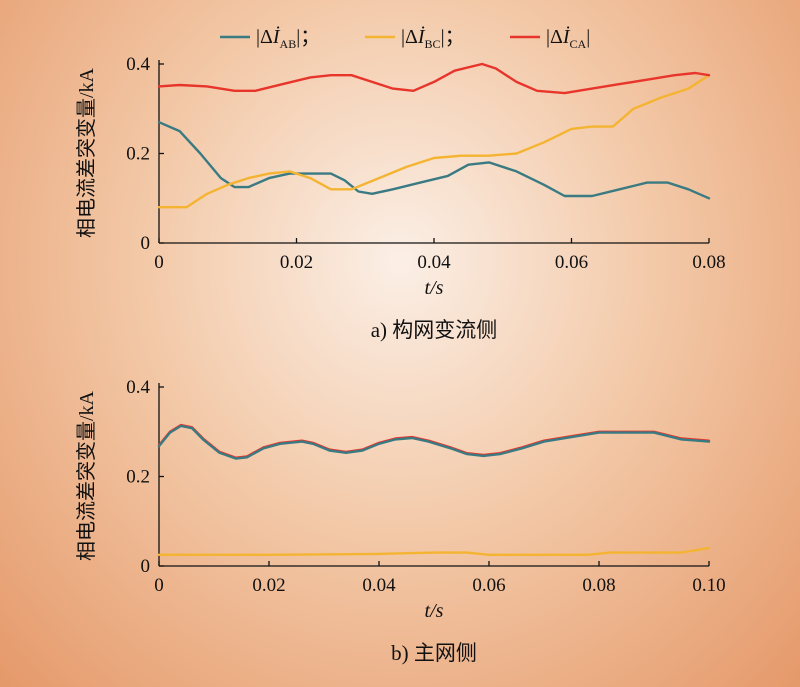  Describe the element at coordinates (434, 611) in the screenshot. I see `x-axis-label-b: t/s` at that location.